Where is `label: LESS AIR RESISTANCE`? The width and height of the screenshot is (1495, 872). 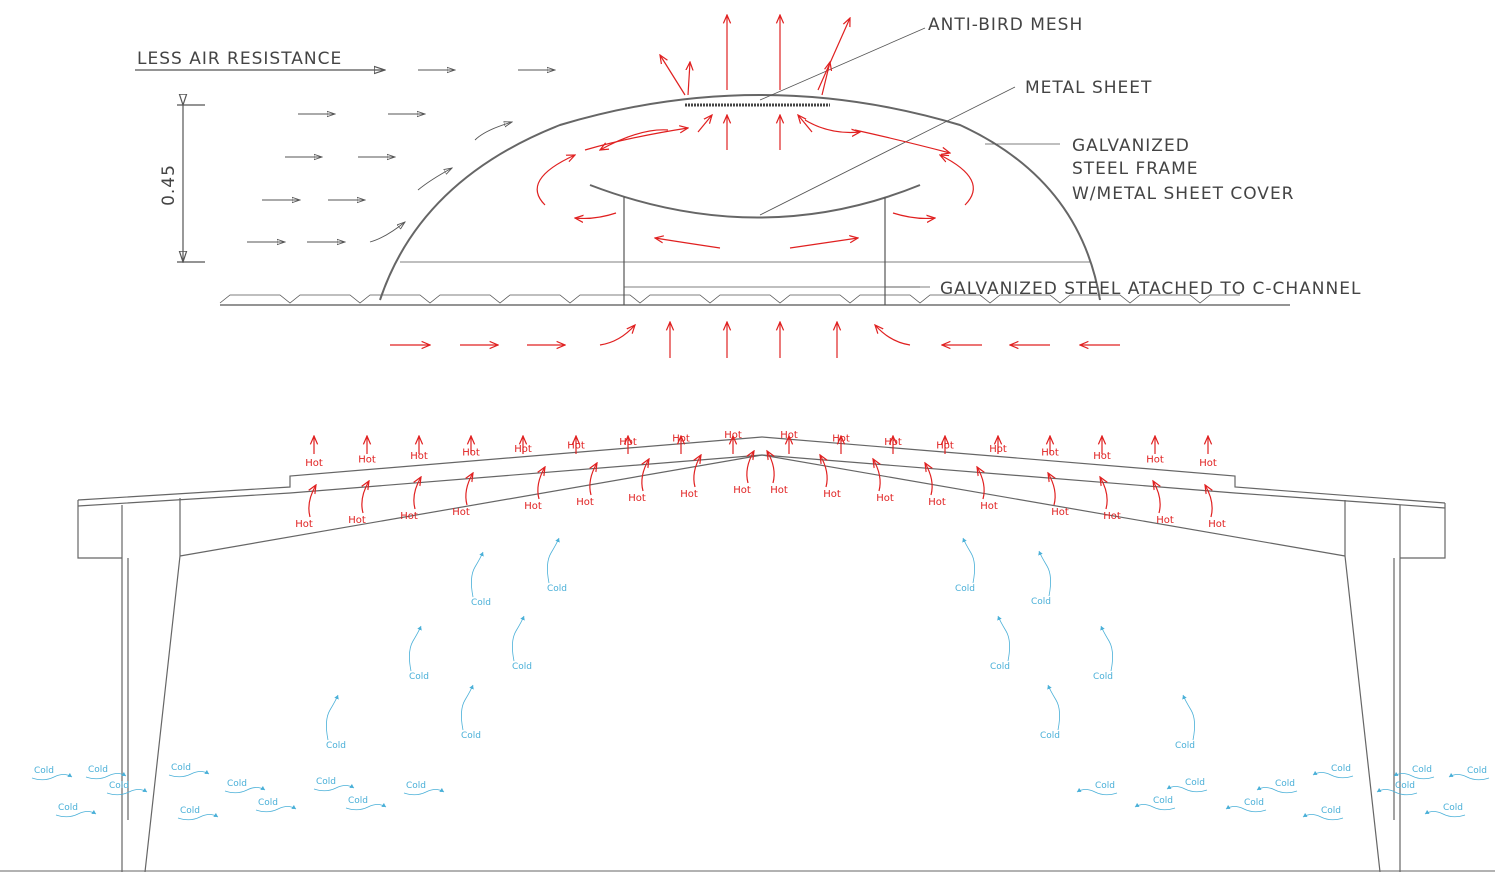 label: LESS AIR RESISTANCE is located at coordinates (239, 59).